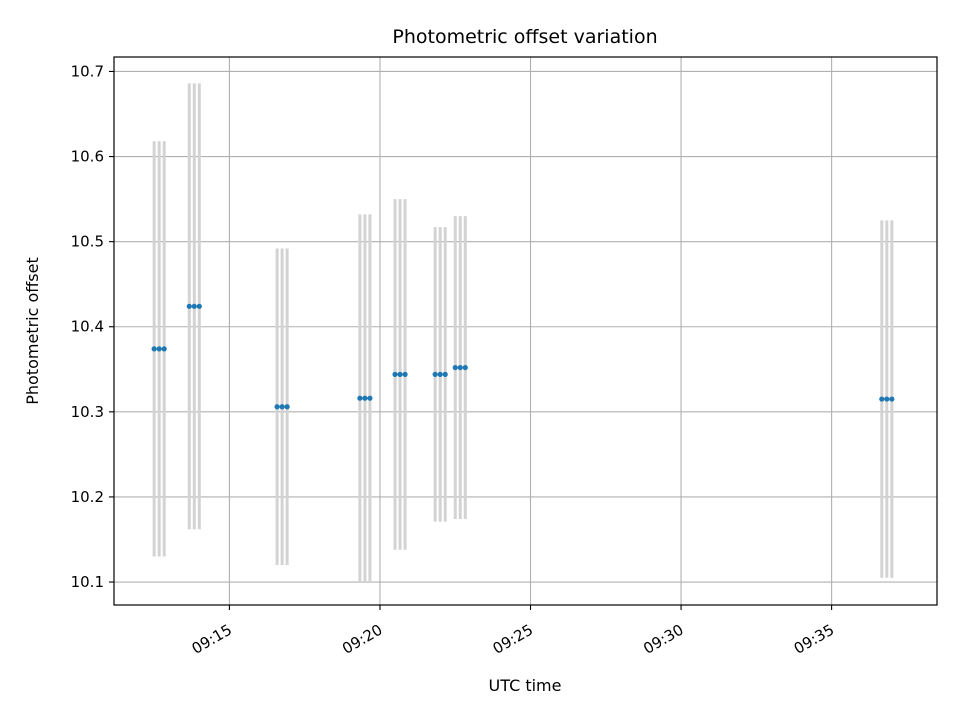 Image resolution: width=960 pixels, height=720 pixels. Describe the element at coordinates (87, 157) in the screenshot. I see `y-tick-label: 10.6` at that location.